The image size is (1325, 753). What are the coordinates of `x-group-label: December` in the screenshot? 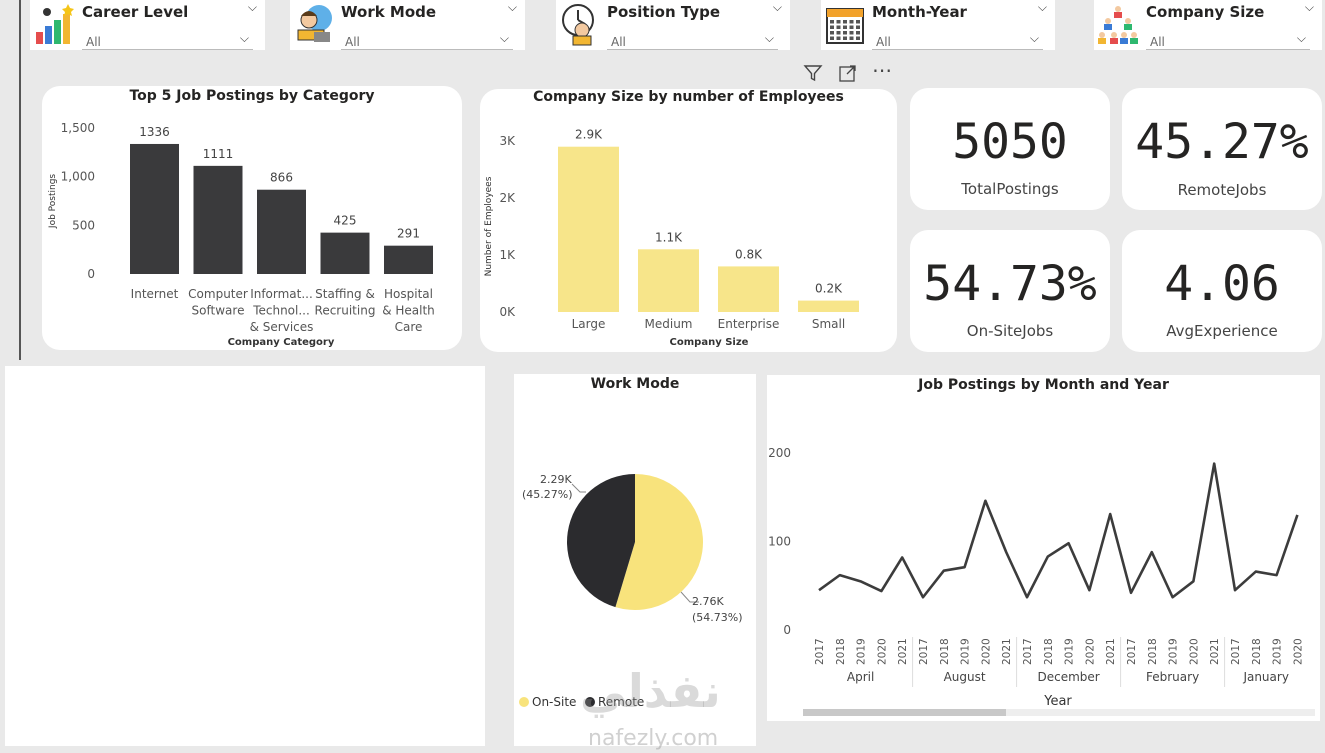 It's located at (1068, 677).